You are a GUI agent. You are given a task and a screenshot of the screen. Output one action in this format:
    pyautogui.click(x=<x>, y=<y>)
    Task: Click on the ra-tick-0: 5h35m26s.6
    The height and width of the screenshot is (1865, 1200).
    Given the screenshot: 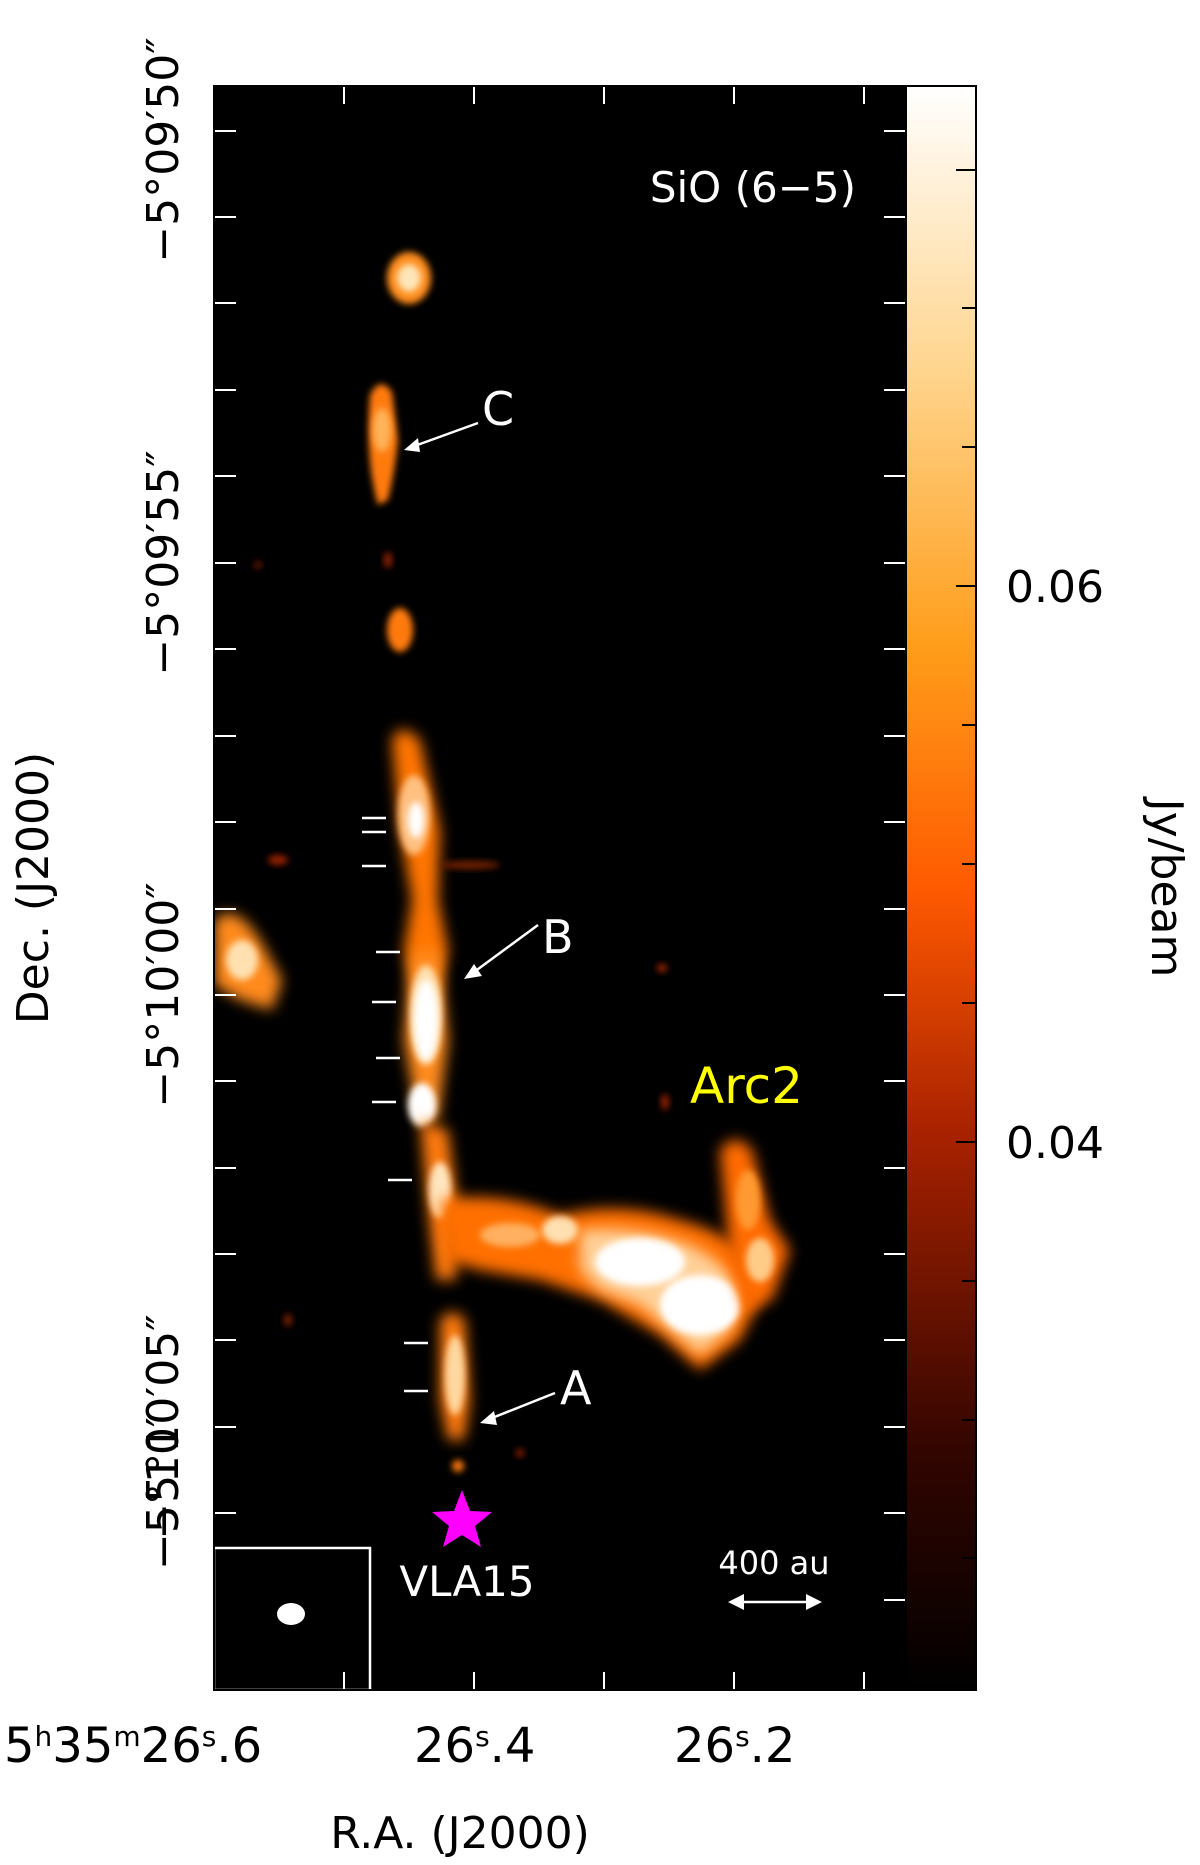 What is the action you would take?
    pyautogui.click(x=133, y=1746)
    